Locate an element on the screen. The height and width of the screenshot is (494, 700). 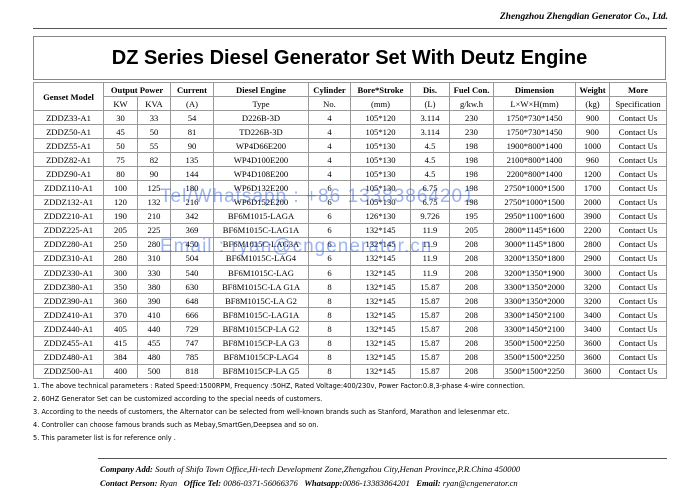
table-cell: BF8M1015C-LA G1A is located at coordinates (261, 287).